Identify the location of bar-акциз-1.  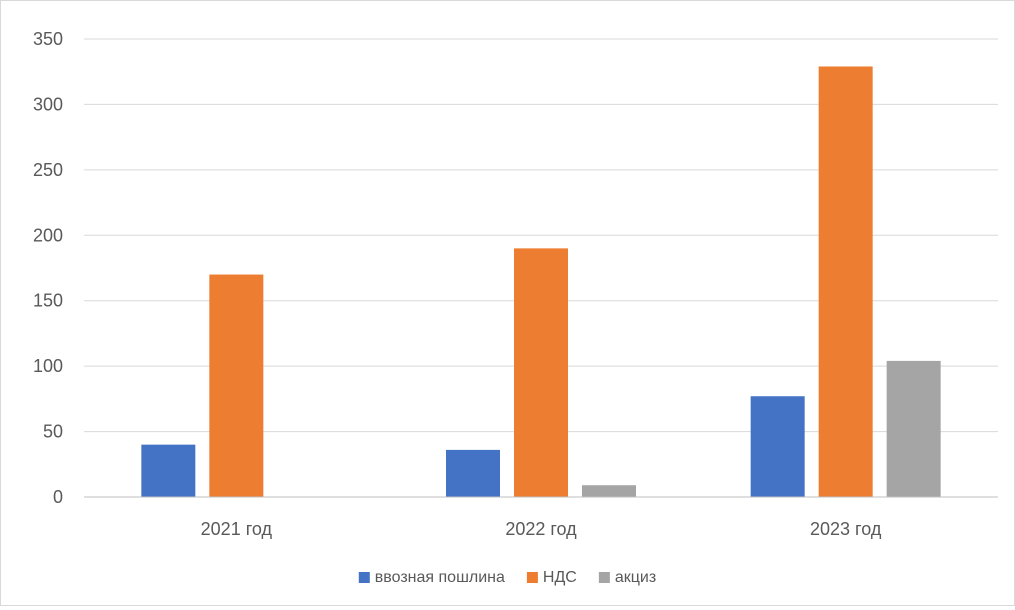
(609, 491).